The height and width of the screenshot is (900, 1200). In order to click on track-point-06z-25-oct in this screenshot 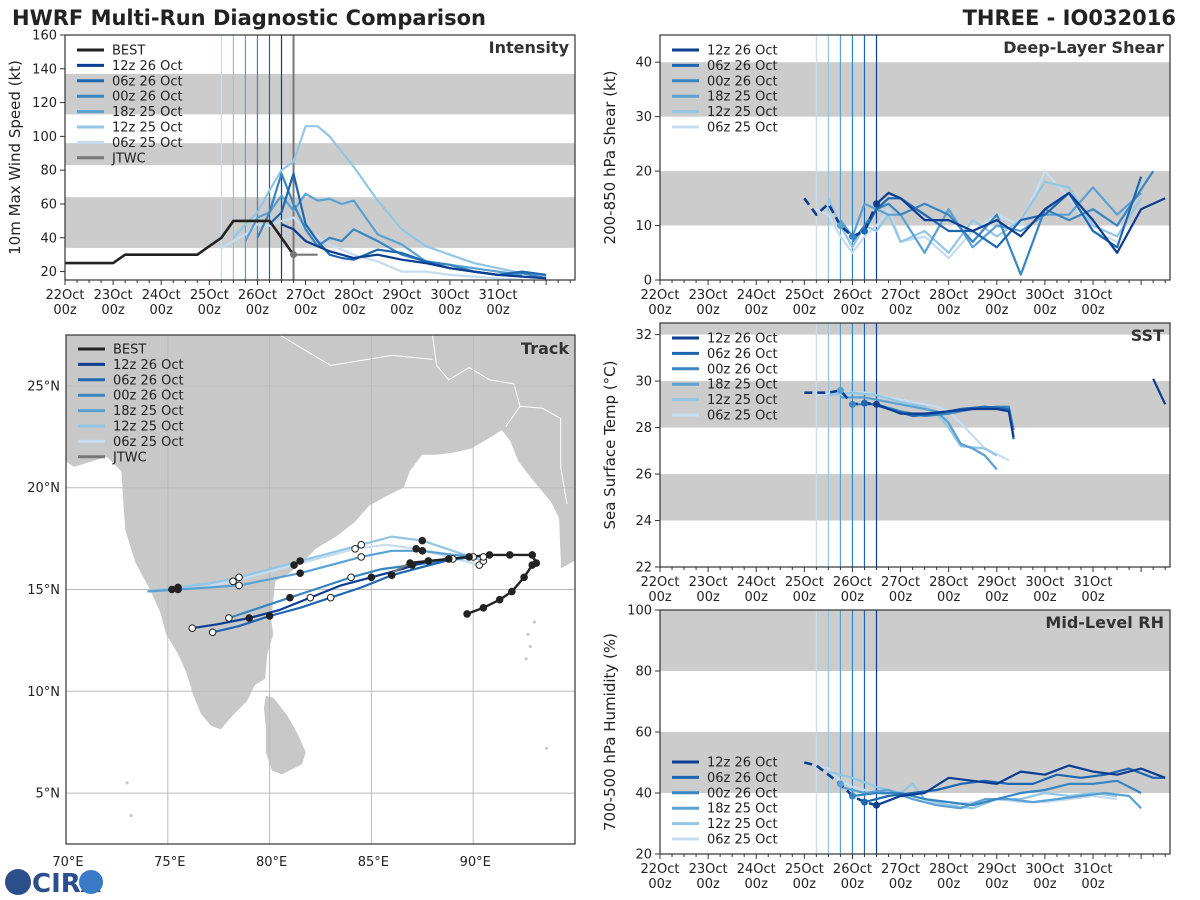, I will do `click(355, 548)`.